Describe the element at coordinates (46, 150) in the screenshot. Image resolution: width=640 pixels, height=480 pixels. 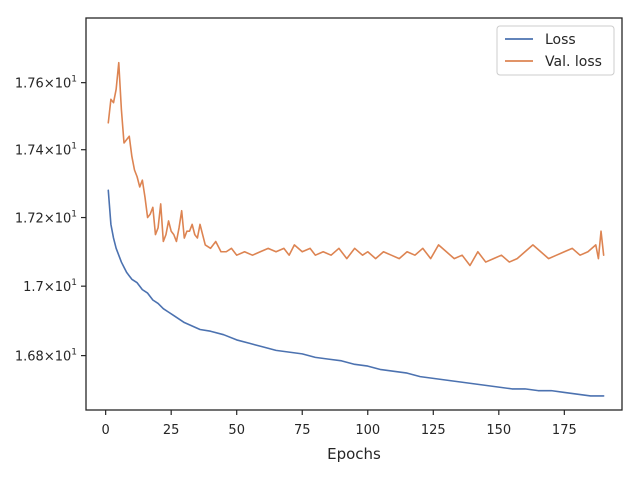
I see `y-tick-label: 1.74×10¹` at that location.